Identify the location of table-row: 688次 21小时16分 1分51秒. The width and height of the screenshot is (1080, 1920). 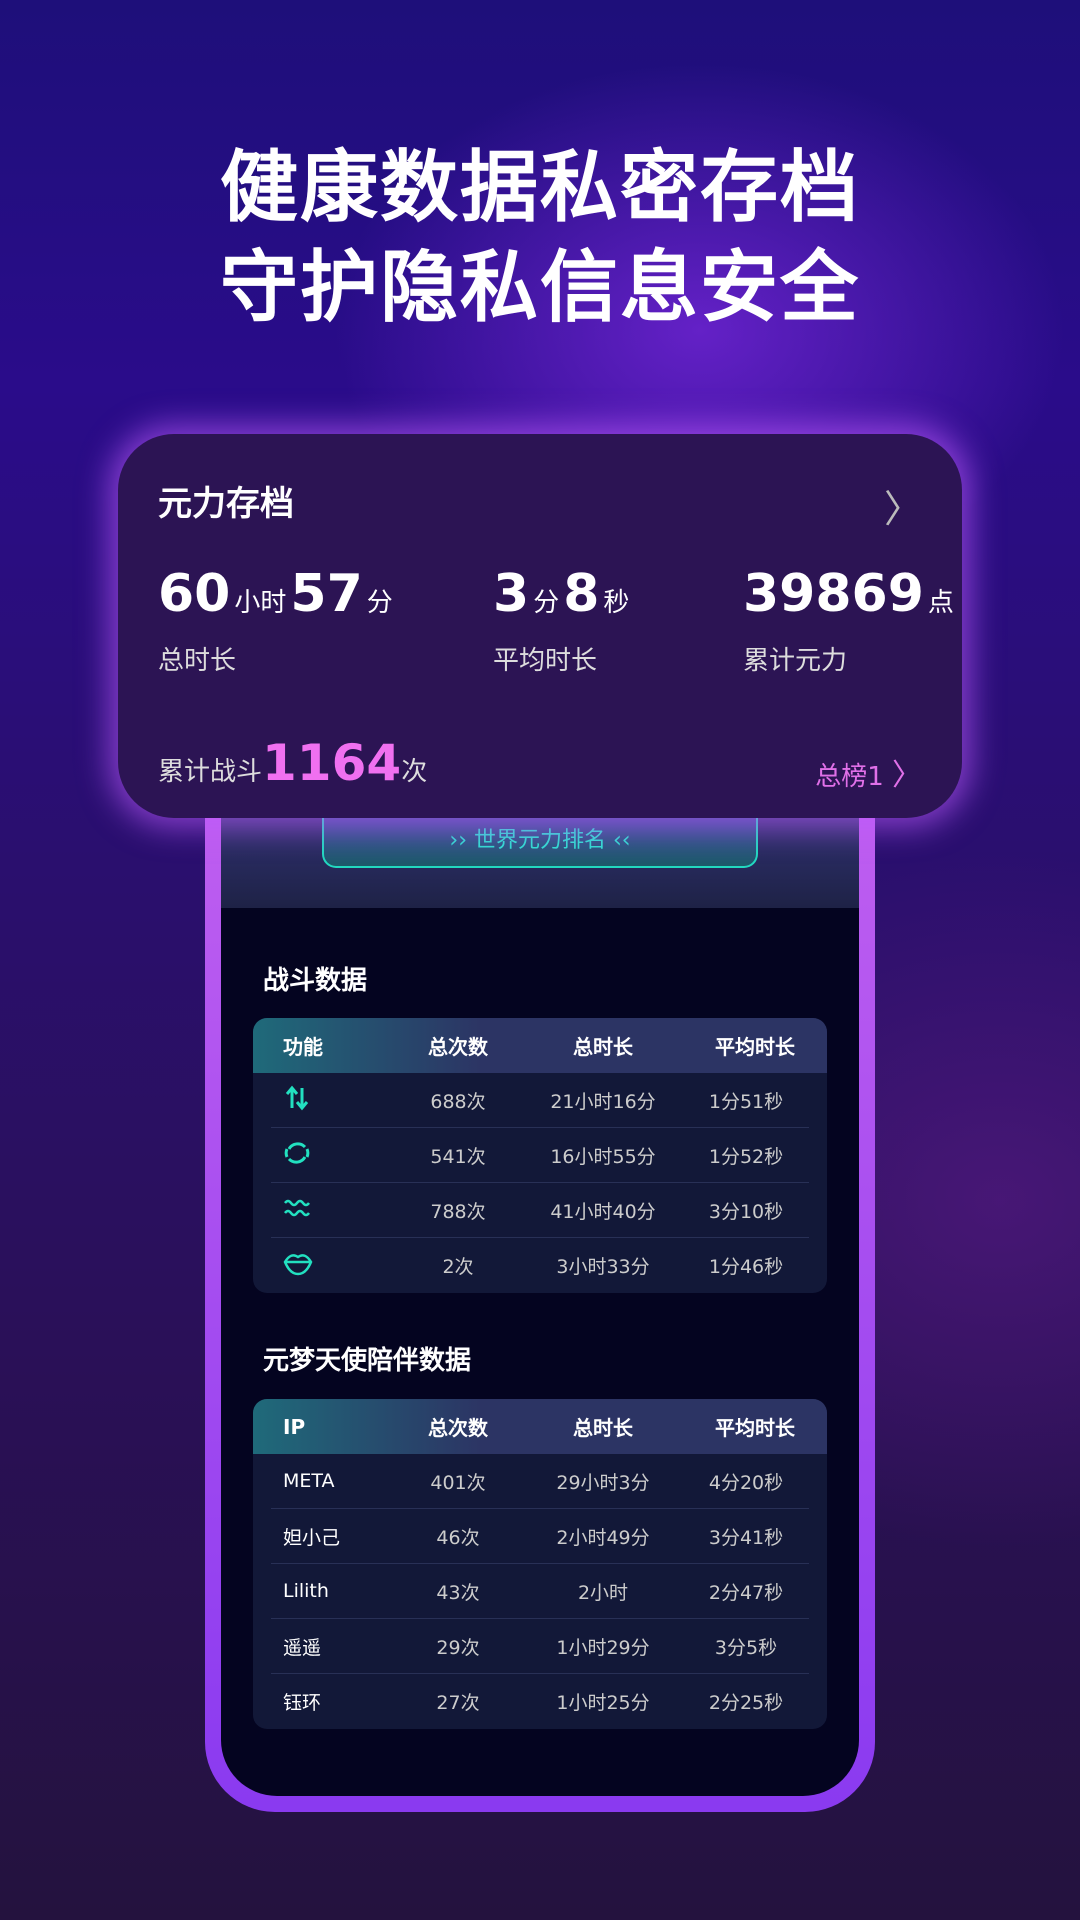
(540, 1100).